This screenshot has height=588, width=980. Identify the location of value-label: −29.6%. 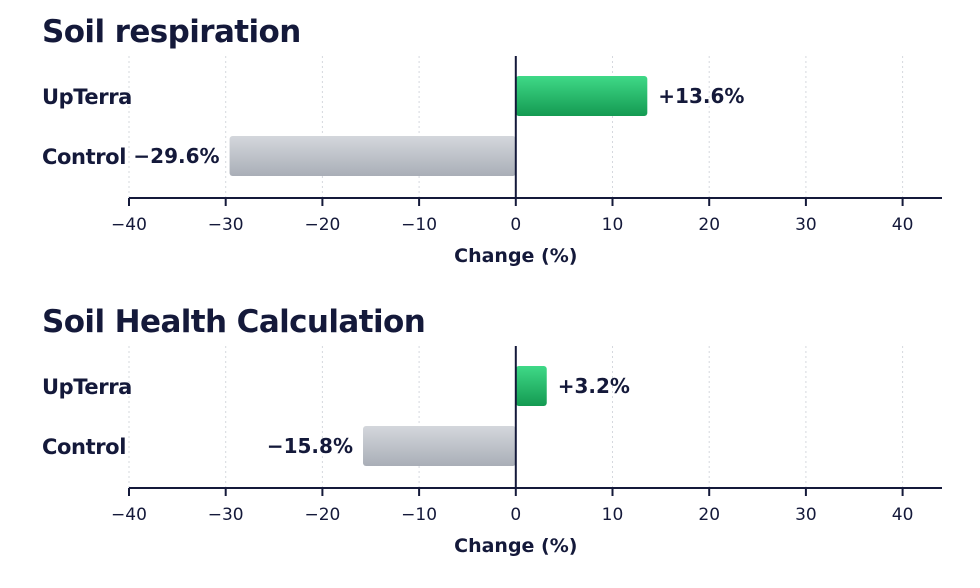
(176, 156).